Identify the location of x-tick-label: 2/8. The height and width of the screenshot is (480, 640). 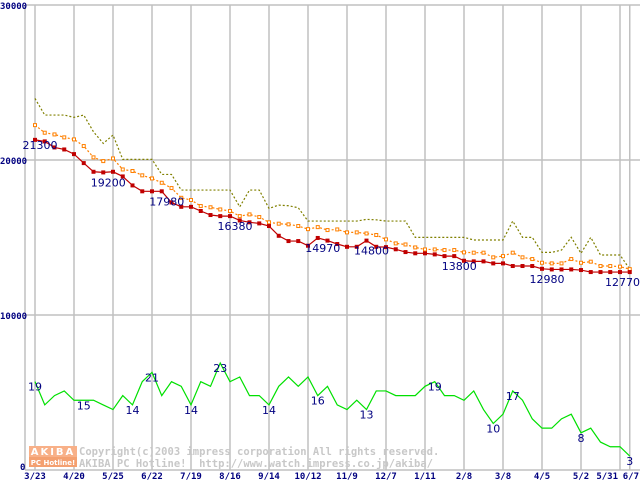
(464, 476).